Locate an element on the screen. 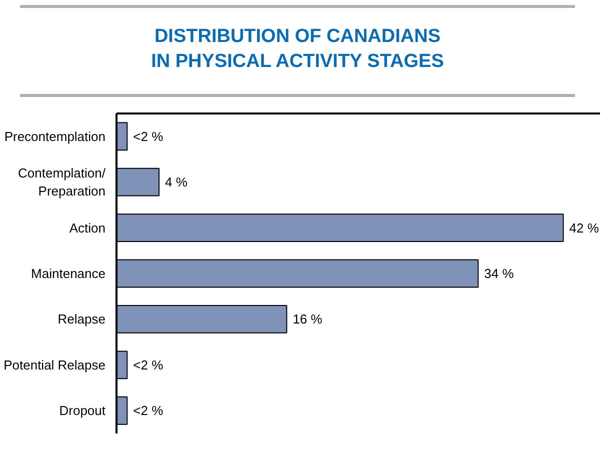 The width and height of the screenshot is (613, 465). y-tick-label: Precontemplation is located at coordinates (55, 136).